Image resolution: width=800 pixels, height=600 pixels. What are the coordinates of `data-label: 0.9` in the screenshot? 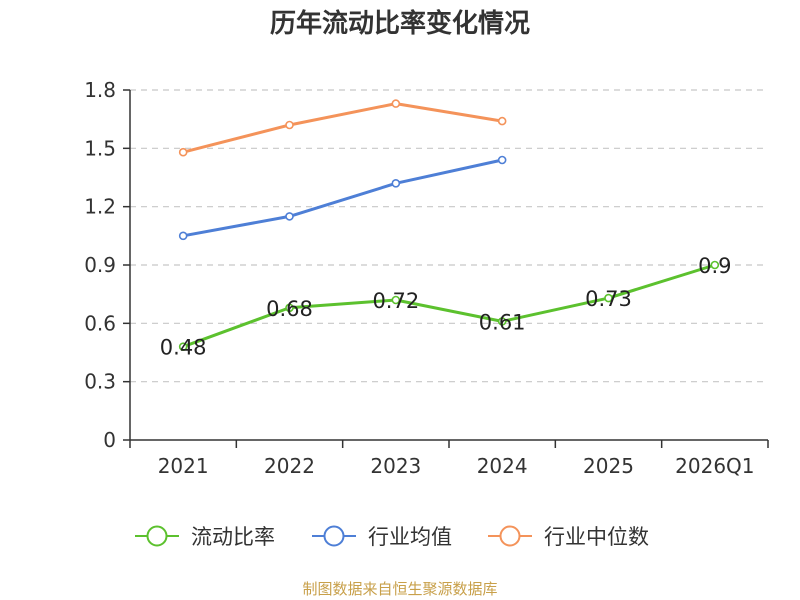 It's located at (714, 266).